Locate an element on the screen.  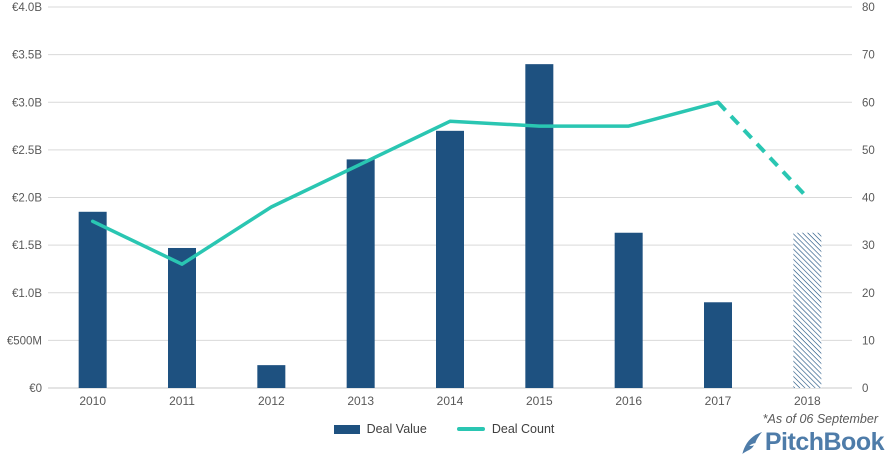
pitchbook-logo-icon is located at coordinates (752, 442).